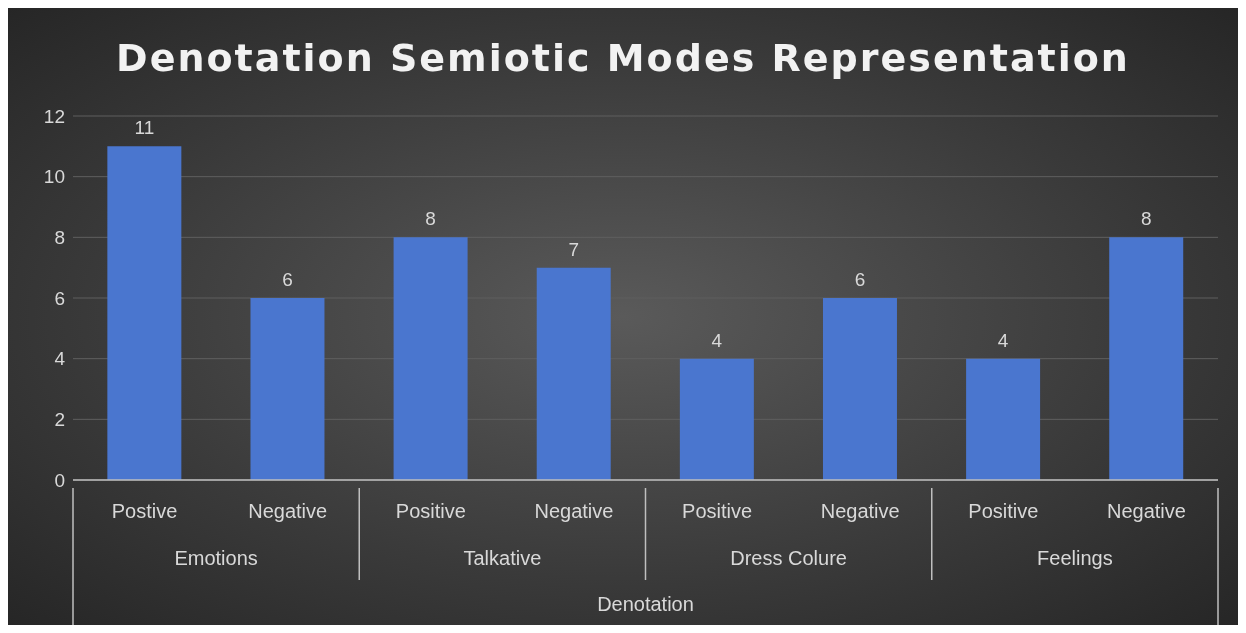  What do you see at coordinates (623, 58) in the screenshot?
I see `chart-title: Denotation Semiotic Modes Representation` at bounding box center [623, 58].